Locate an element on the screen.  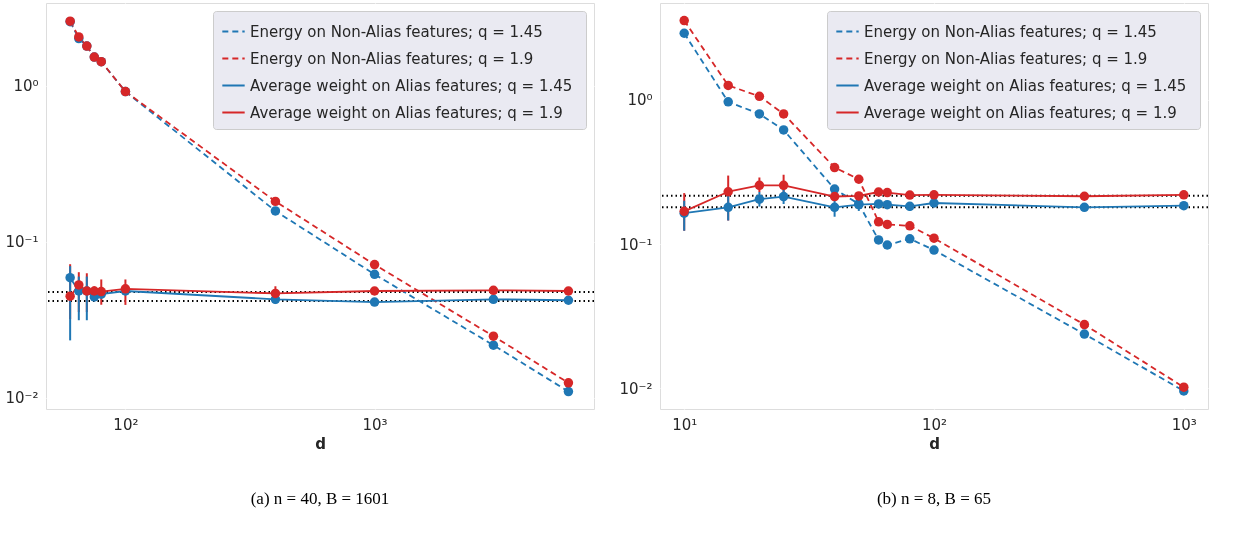
text: (a) n = 40, B = 1601 is located at coordinates (320, 498).